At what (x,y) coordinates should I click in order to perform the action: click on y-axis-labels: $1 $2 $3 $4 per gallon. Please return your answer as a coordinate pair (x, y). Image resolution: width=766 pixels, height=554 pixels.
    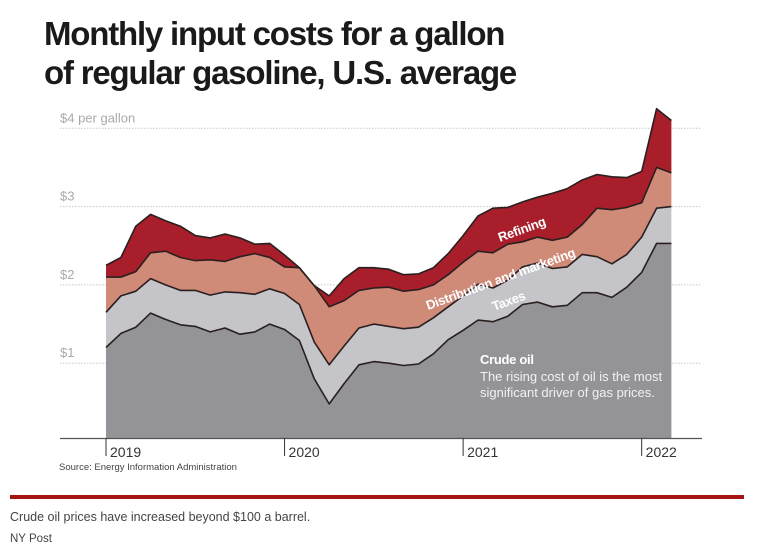
    Looking at the image, I should click on (97, 235).